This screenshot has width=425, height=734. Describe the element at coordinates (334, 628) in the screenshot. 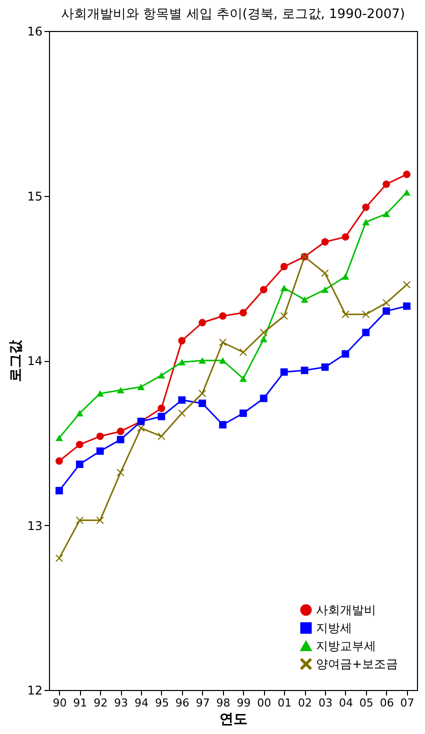

I see `legend-label: 지방세` at that location.